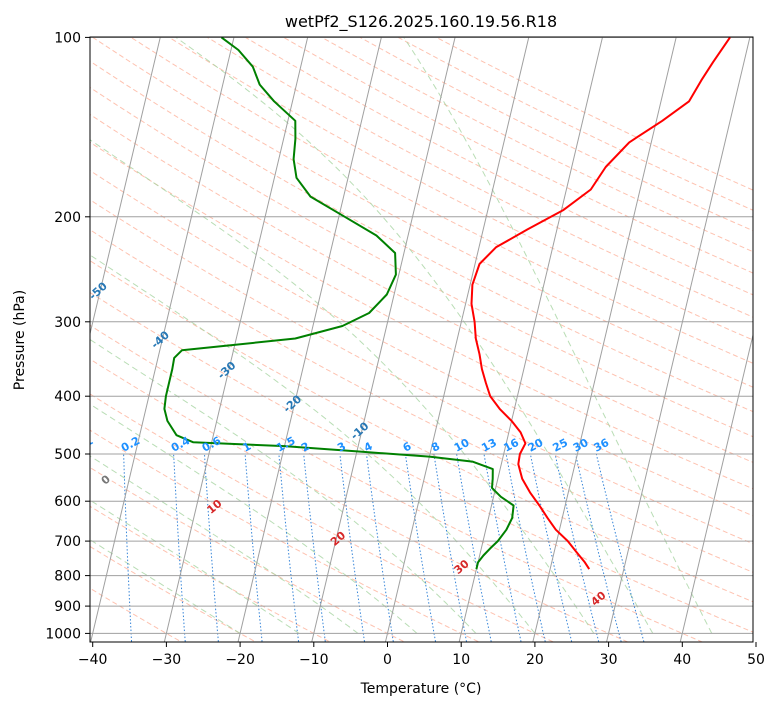 The height and width of the screenshot is (708, 775). What do you see at coordinates (67, 323) in the screenshot?
I see `y-tick-label: 300` at bounding box center [67, 323].